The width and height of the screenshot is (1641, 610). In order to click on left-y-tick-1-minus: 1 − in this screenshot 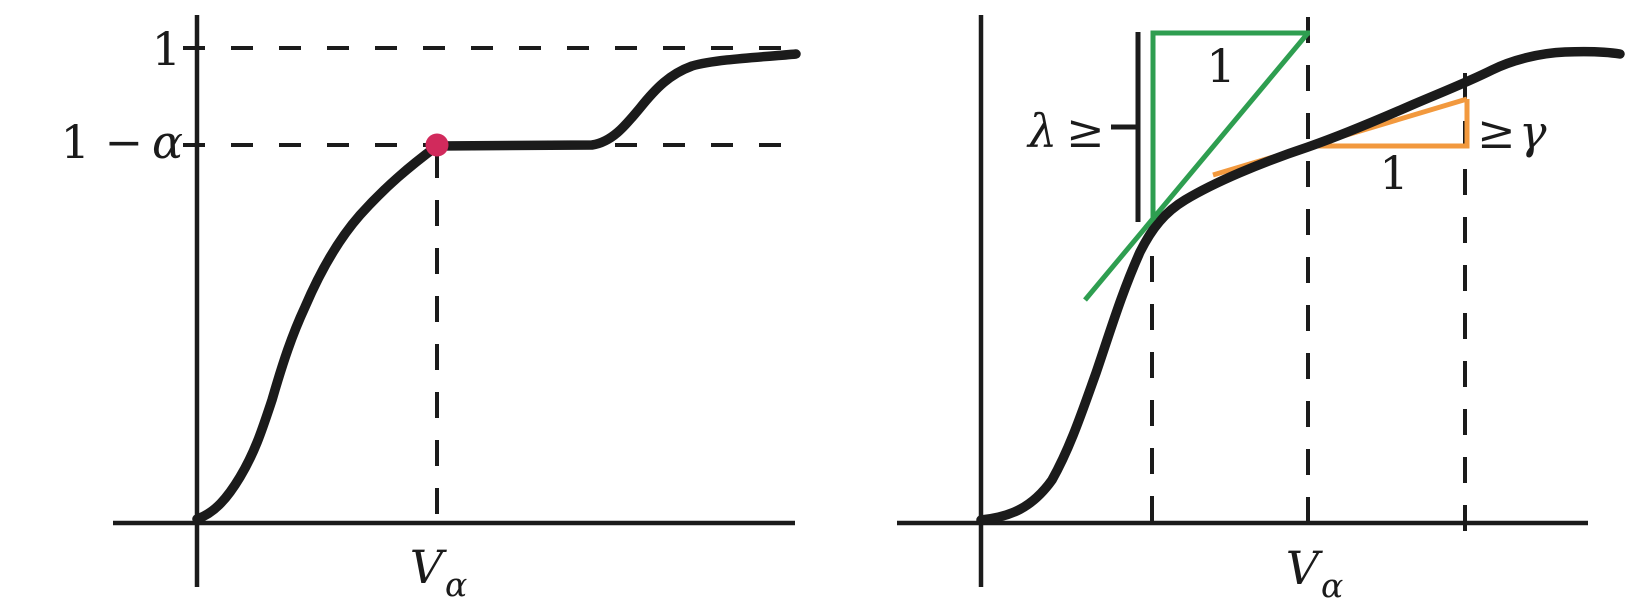, I will do `click(102, 142)`.